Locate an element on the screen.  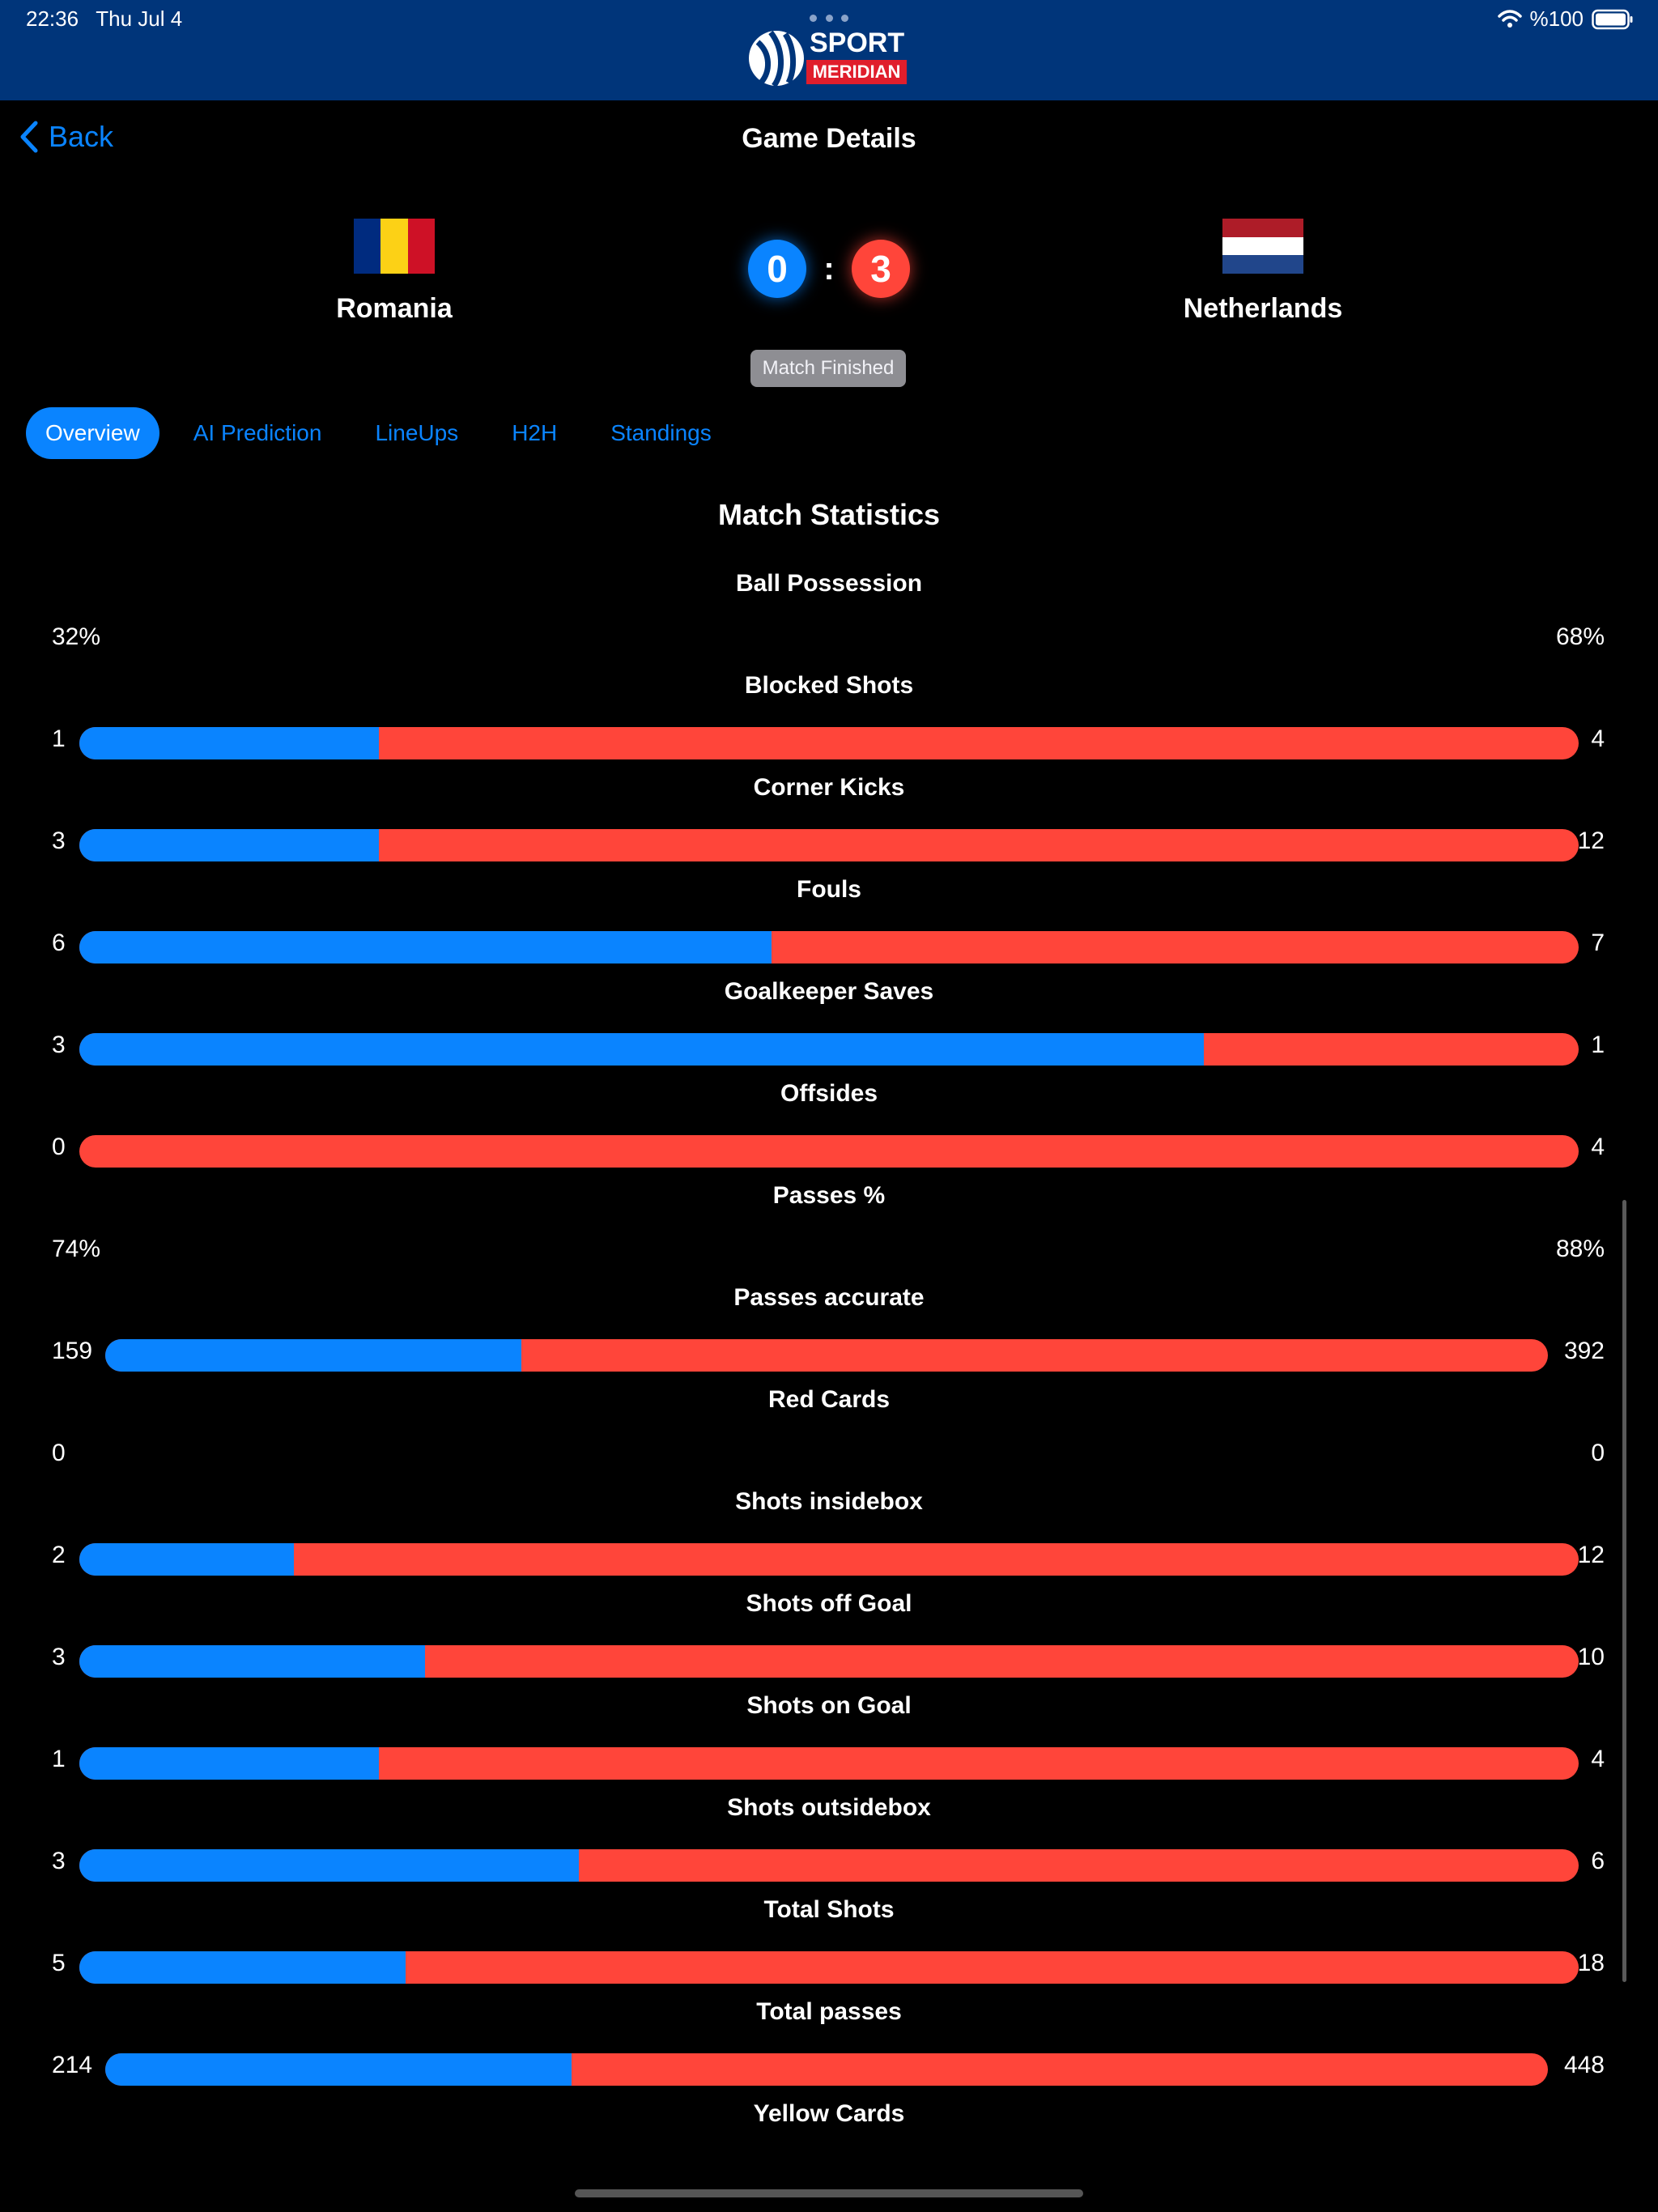
sport-meridian-logo: SPORT MERIDIAN is located at coordinates (829, 56).